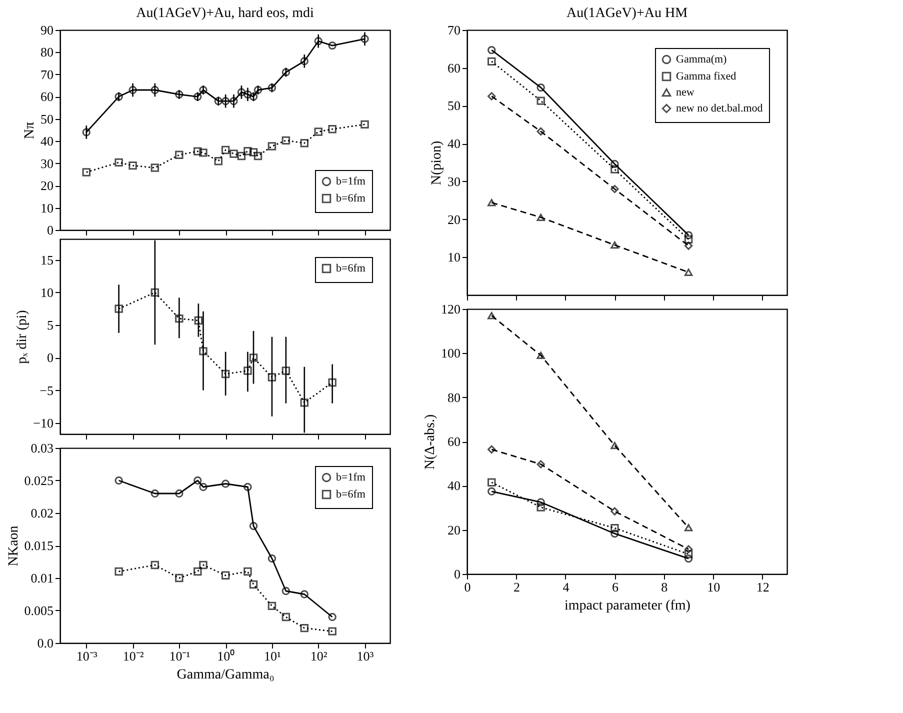  I want to click on y-axis-title: N(pion), so click(437, 163).